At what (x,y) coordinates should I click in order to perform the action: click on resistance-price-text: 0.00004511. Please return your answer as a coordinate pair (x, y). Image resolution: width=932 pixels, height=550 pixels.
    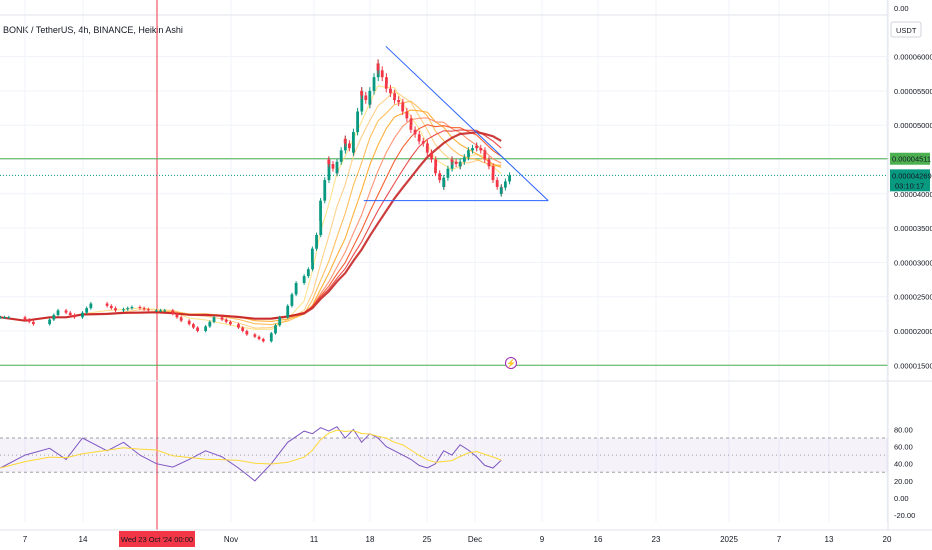
    Looking at the image, I should click on (911, 159).